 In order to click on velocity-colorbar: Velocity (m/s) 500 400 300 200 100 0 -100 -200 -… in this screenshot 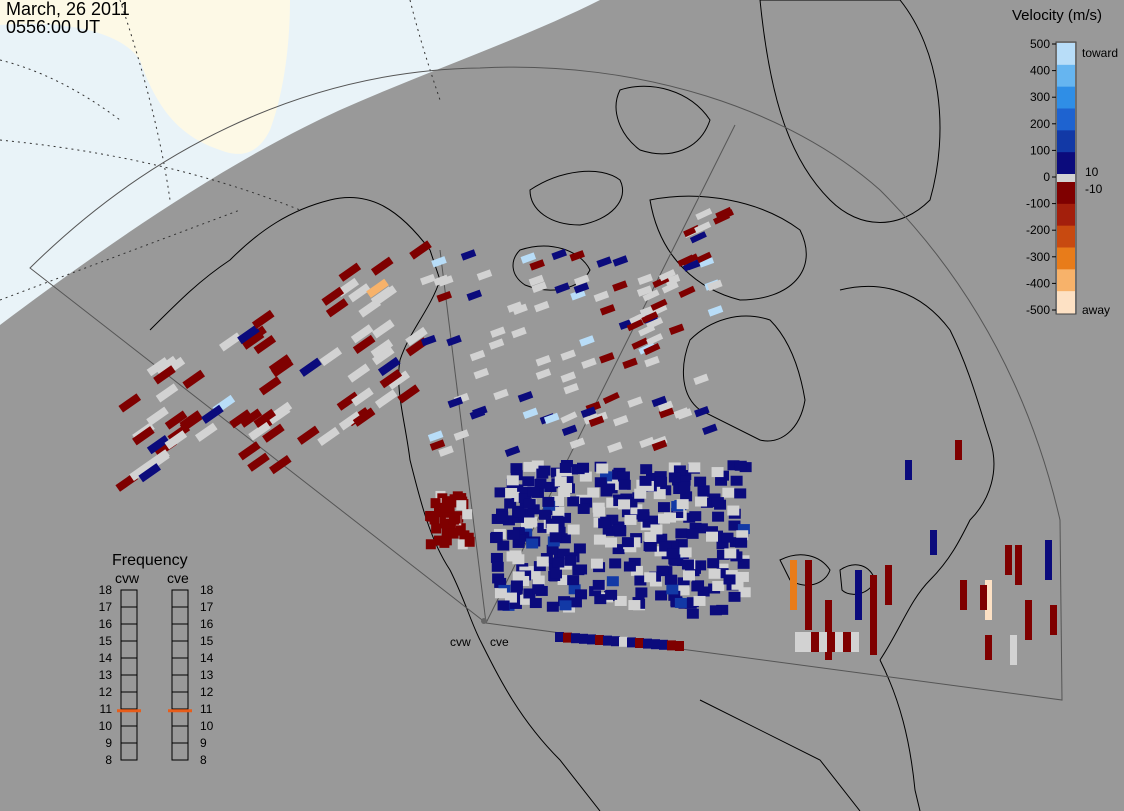, I will do `click(1065, 162)`.